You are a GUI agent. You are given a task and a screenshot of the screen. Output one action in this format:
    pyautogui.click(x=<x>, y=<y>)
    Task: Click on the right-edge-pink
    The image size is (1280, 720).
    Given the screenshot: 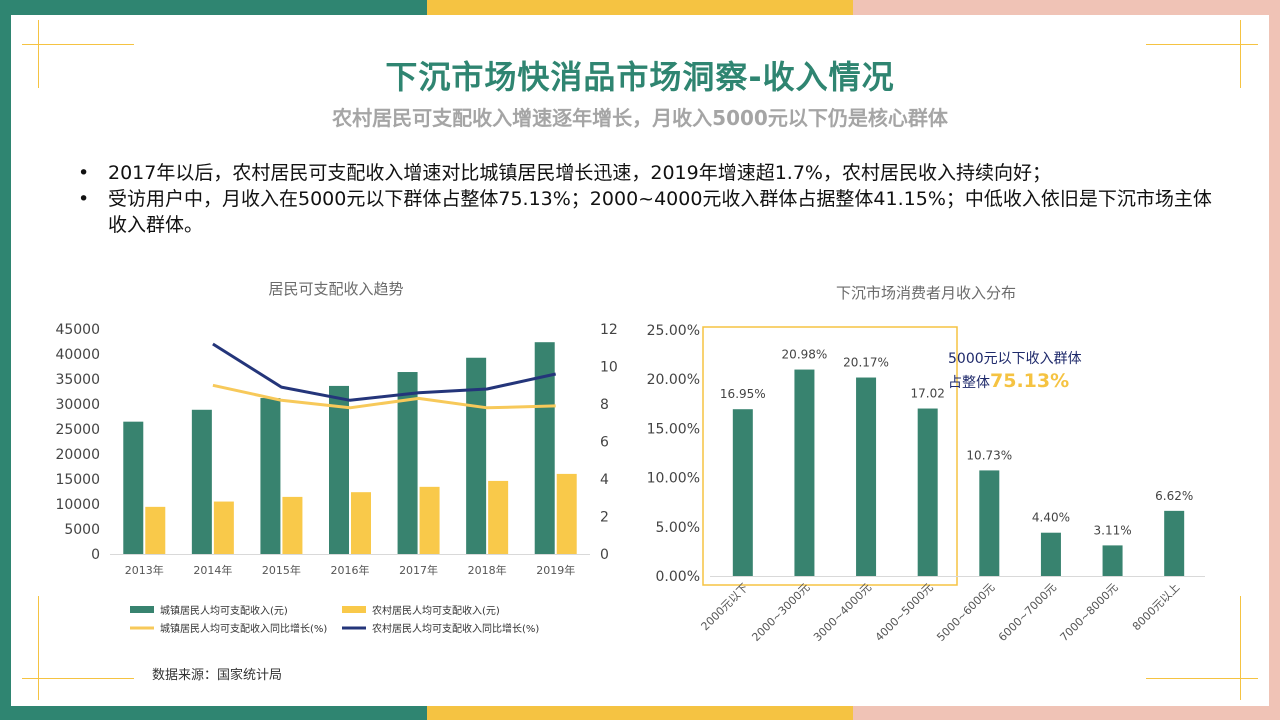 What is the action you would take?
    pyautogui.click(x=1274, y=360)
    